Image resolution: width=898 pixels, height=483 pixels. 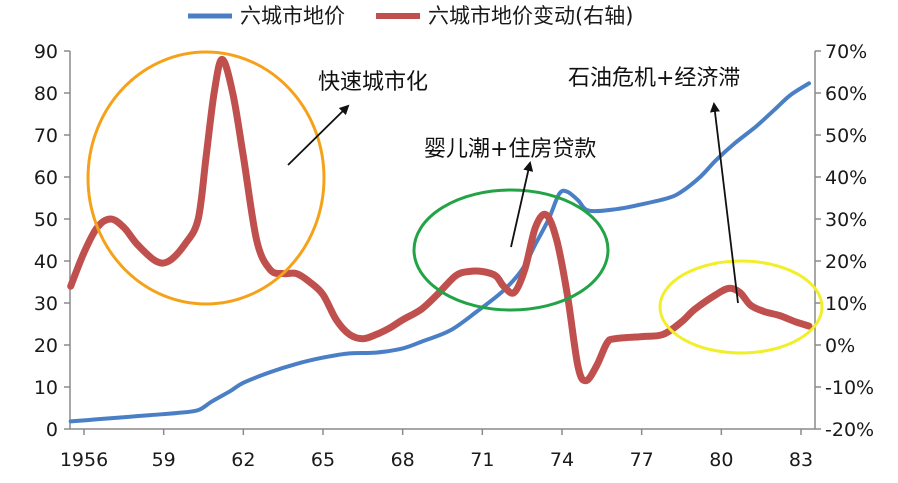 I want to click on left-tick-label: 90, so click(x=46, y=52).